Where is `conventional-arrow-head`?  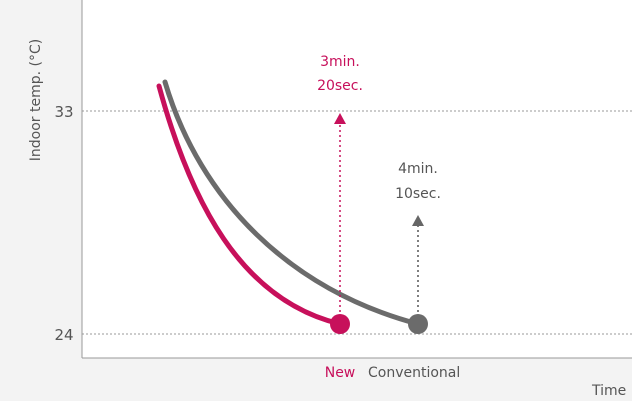
conventional-arrow-head is located at coordinates (418, 220).